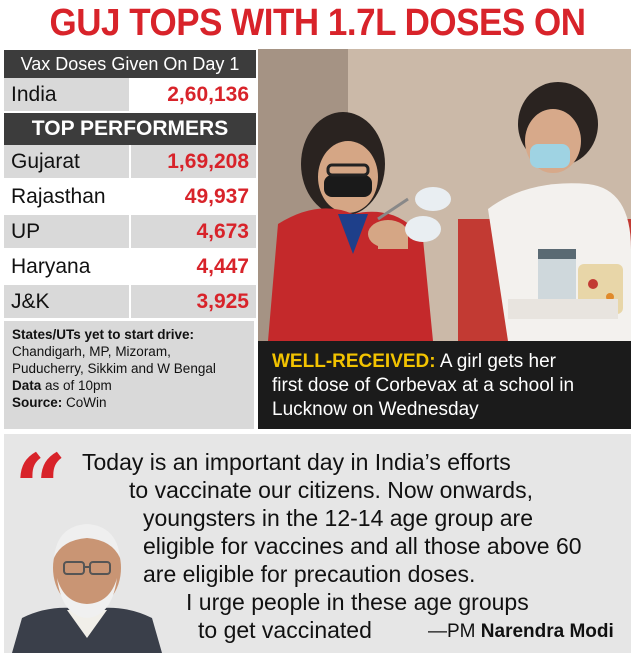 This screenshot has height=653, width=635. I want to click on row-value: 1,69,208, so click(193, 161).